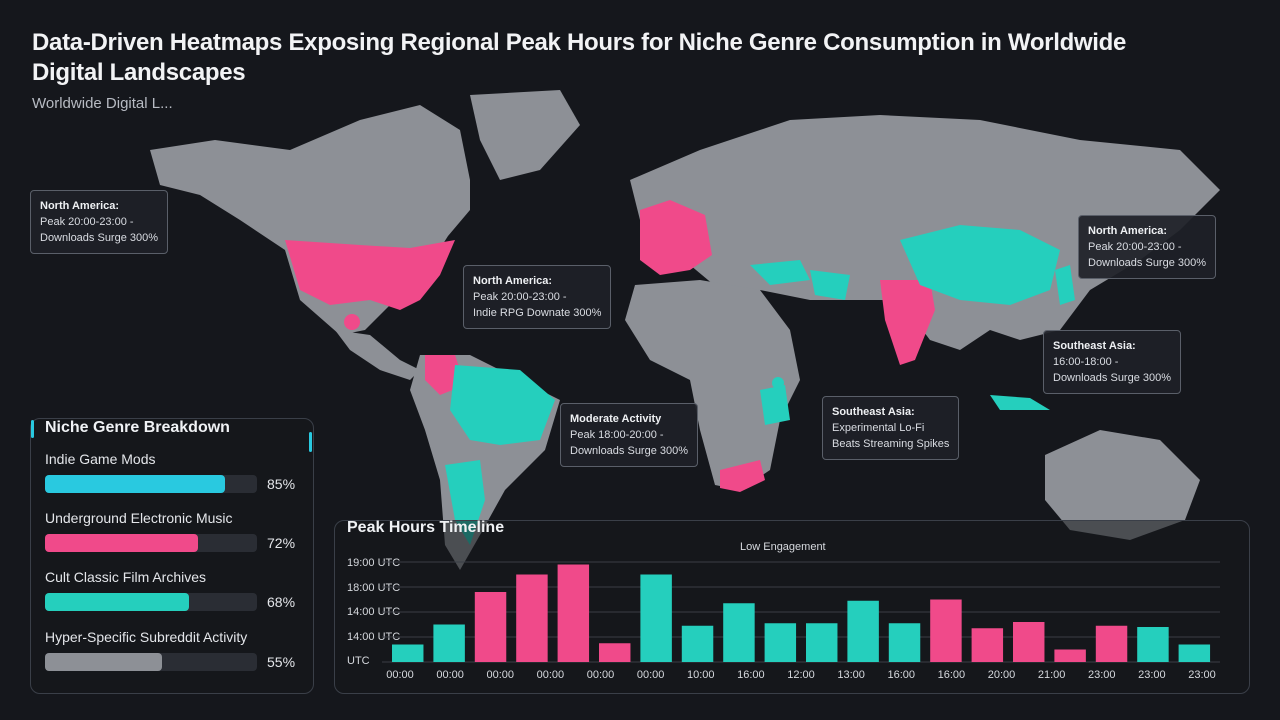 This screenshot has width=1280, height=720. What do you see at coordinates (851, 675) in the screenshot?
I see `x-tick-label: 13:00` at bounding box center [851, 675].